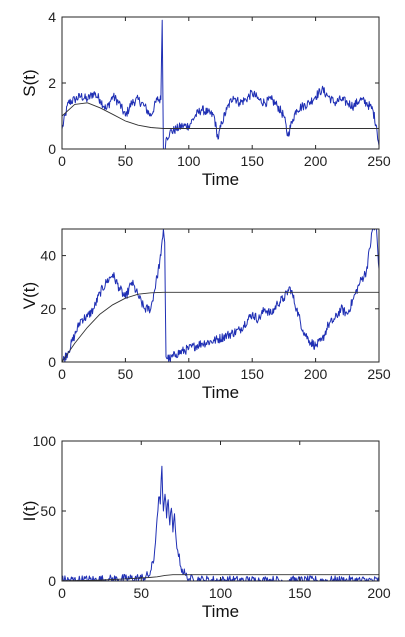 The width and height of the screenshot is (405, 637). Describe the element at coordinates (52, 17) in the screenshot. I see `y-tick-label: 4` at that location.